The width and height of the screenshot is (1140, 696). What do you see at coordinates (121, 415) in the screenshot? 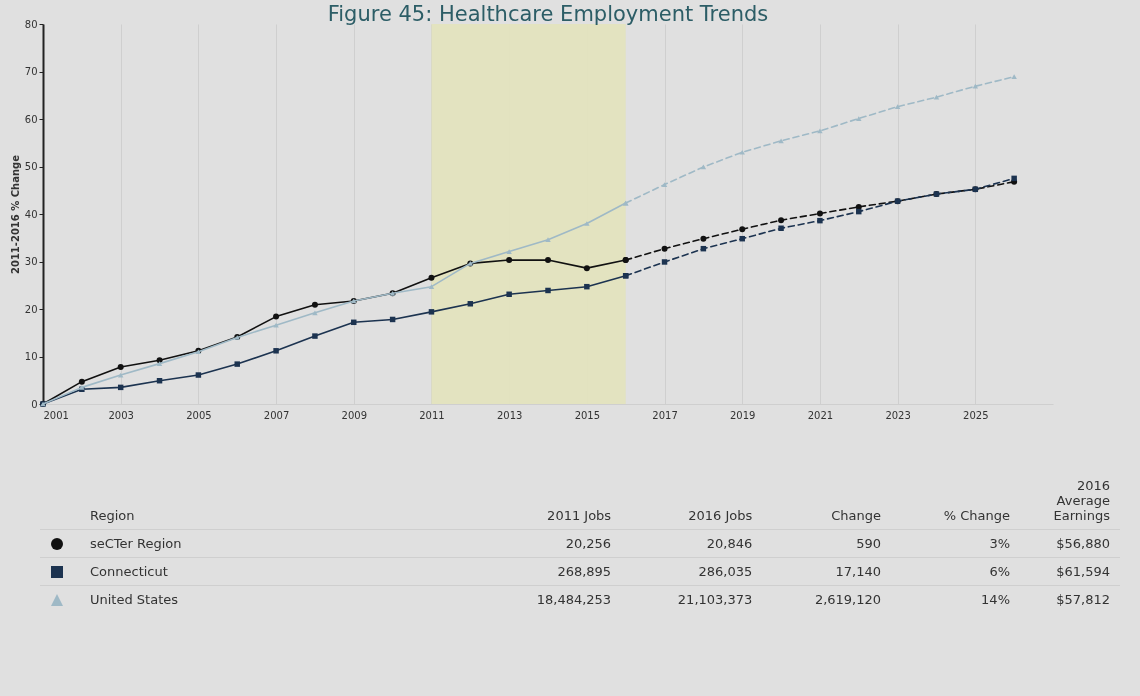
I see `x-tick-label: 2003` at bounding box center [121, 415].